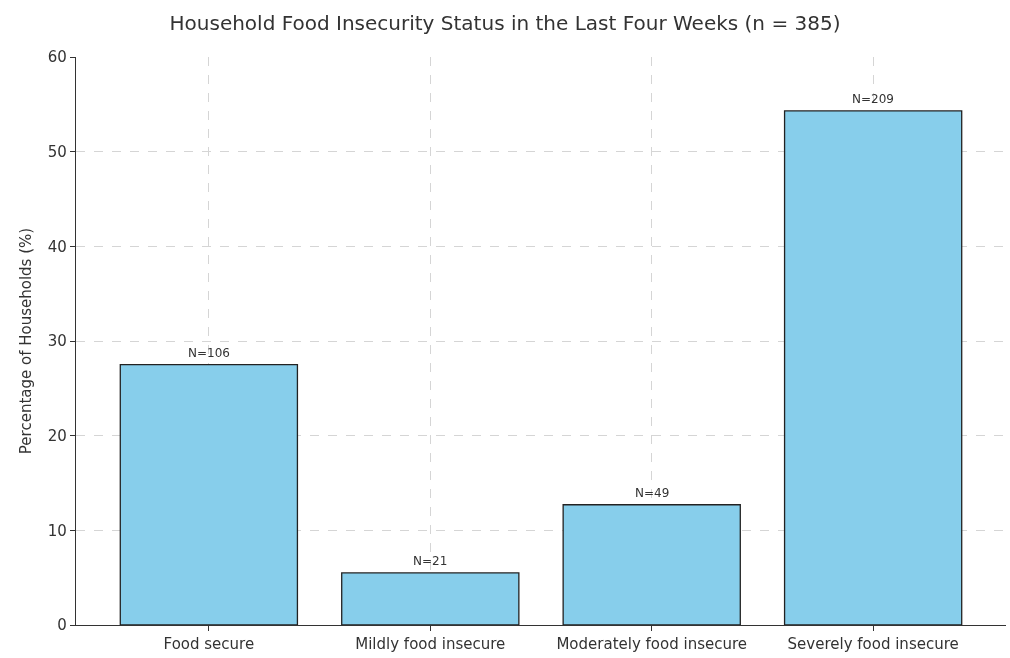 Image resolution: width=1010 pixels, height=658 pixels. I want to click on chart-title: Household Food Insecurity Status in the Last Four Weeks (n = 385), so click(505, 23).